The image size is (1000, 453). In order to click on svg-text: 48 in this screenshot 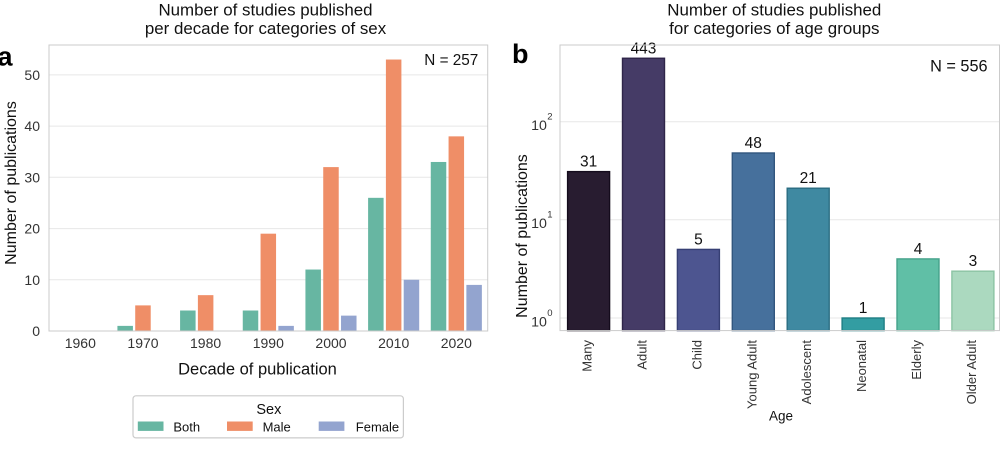, I will do `click(753, 143)`.